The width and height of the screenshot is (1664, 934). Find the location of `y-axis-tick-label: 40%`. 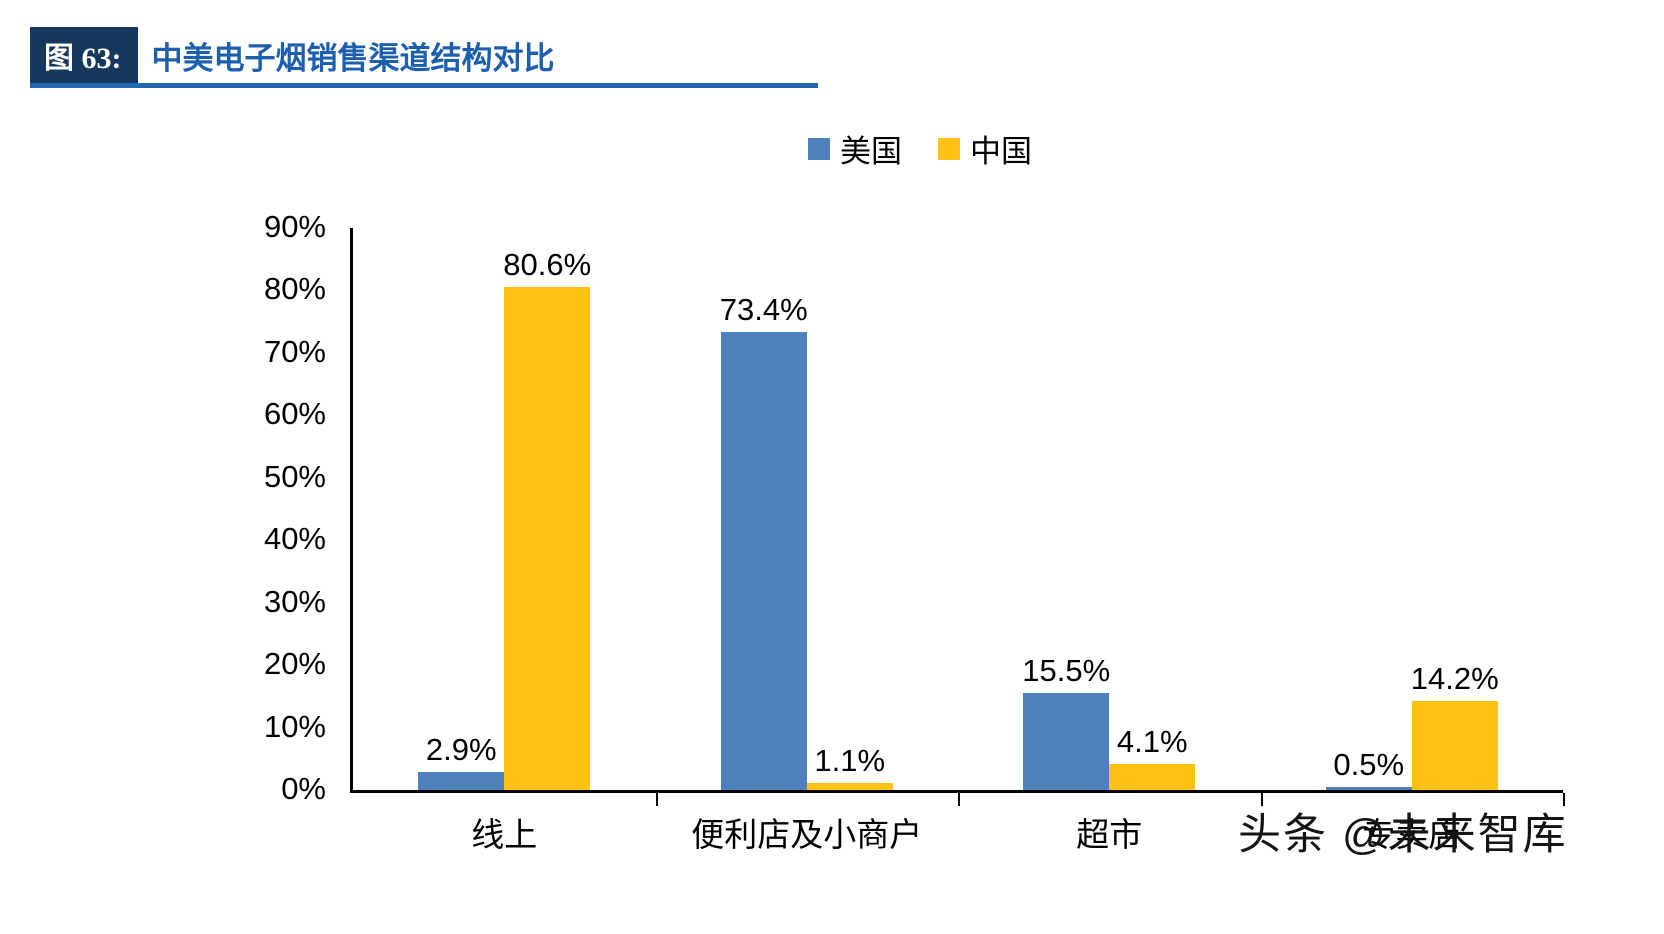

y-axis-tick-label: 40% is located at coordinates (294, 539).